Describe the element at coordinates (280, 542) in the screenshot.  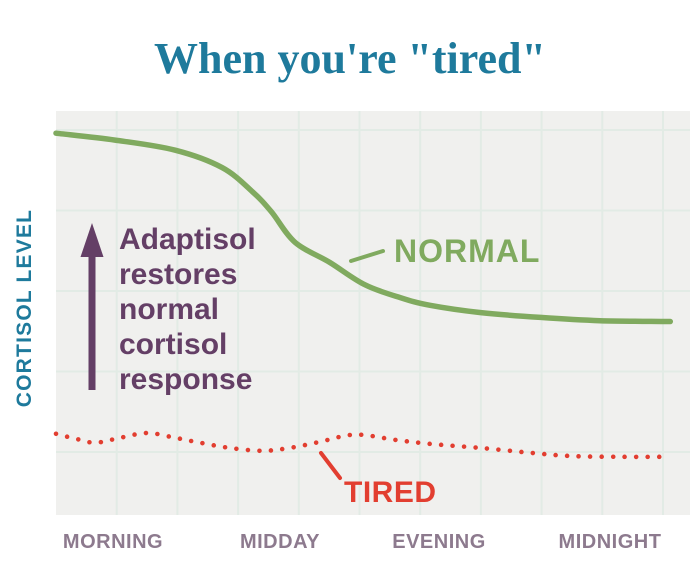
I see `x-tick-midday: MIDDAY` at that location.